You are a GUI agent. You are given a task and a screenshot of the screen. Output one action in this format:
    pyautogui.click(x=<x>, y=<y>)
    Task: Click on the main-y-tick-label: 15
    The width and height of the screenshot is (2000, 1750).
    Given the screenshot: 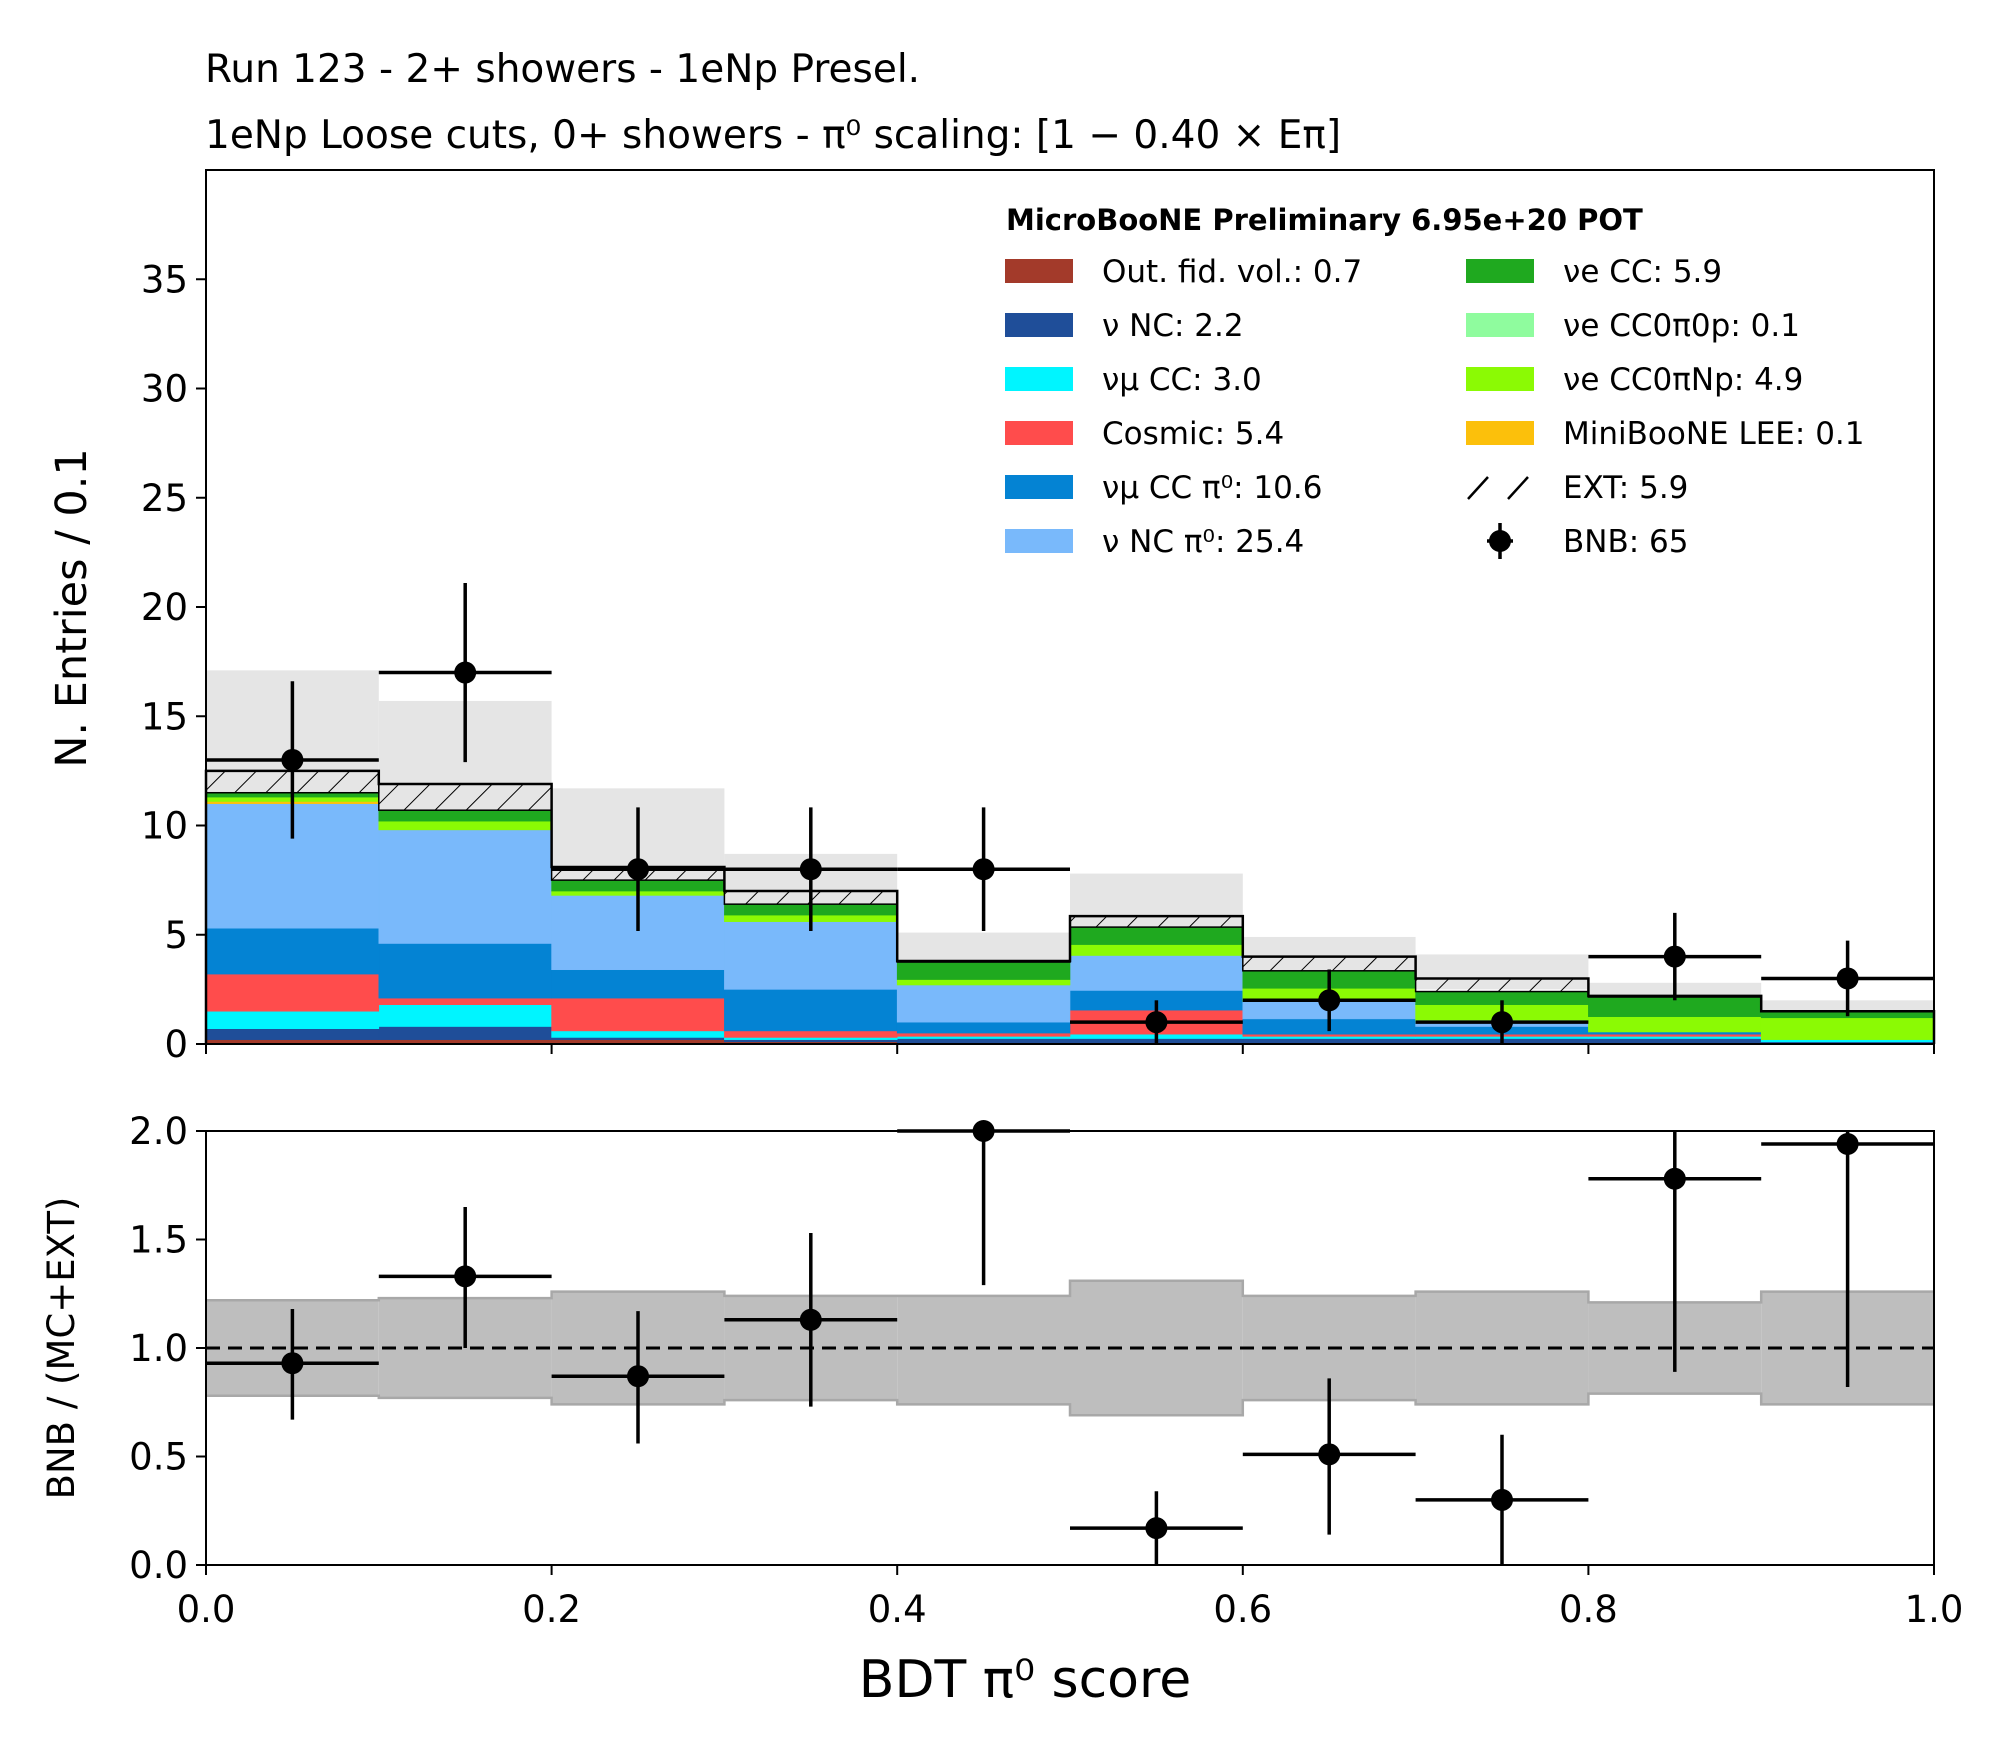 What is the action you would take?
    pyautogui.click(x=164, y=716)
    